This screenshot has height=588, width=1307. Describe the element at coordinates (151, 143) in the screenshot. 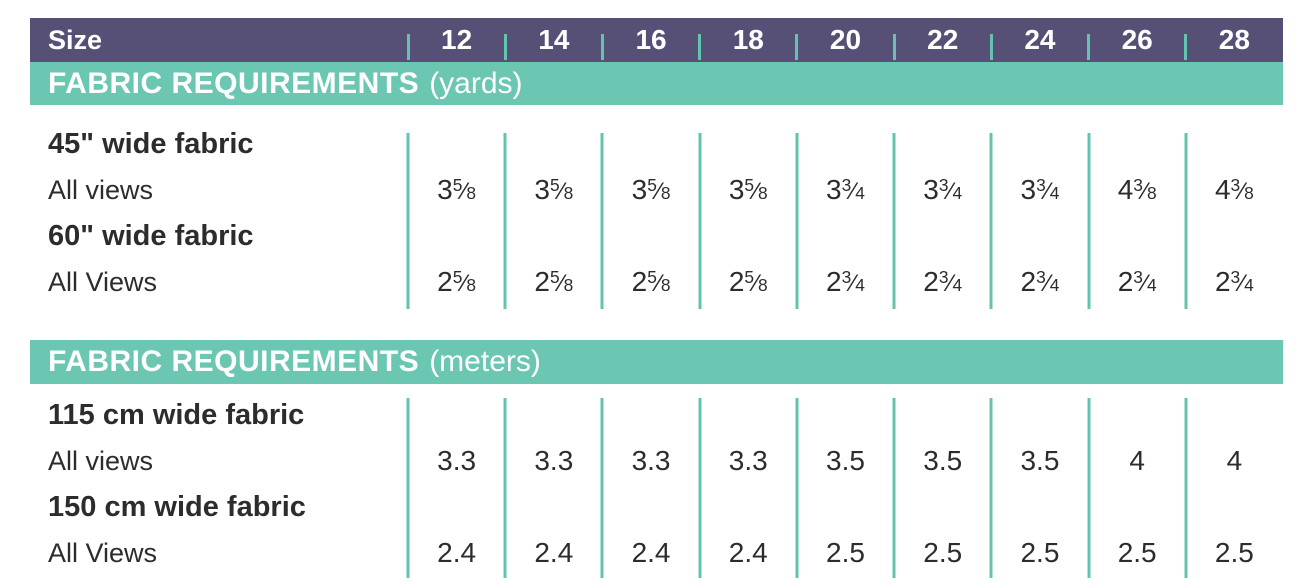

I see `fabric-width-label: 45" wide fabric` at that location.